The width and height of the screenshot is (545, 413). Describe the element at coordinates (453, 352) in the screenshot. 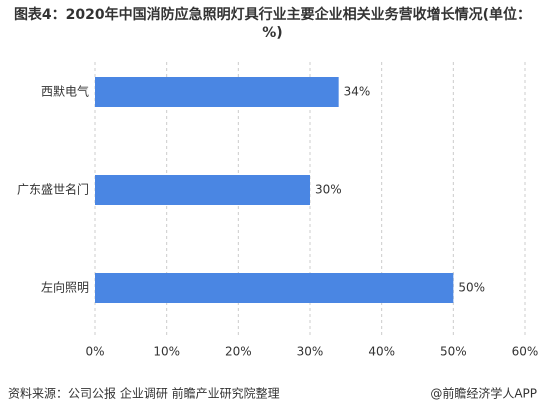

I see `x-tick-label: 50%` at that location.